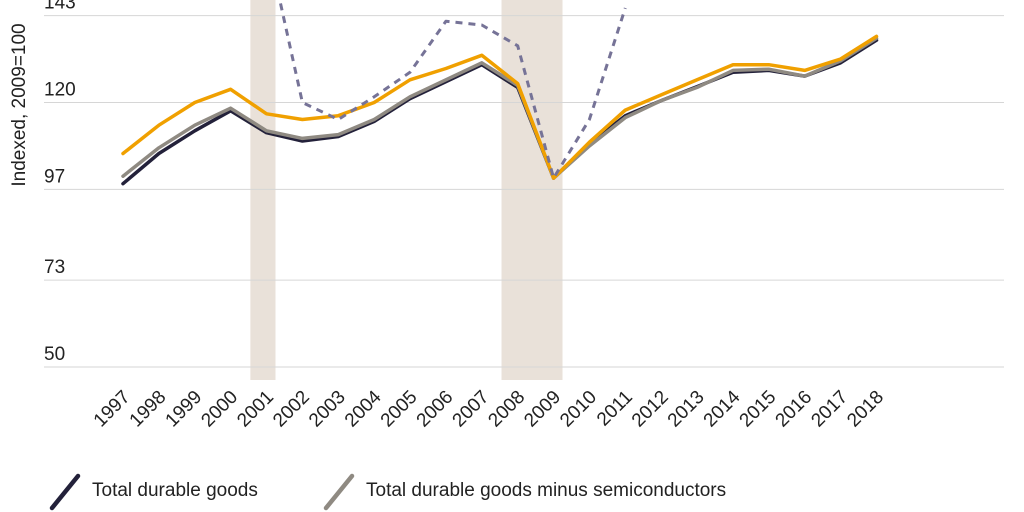 This screenshot has width=1024, height=512. I want to click on x-tick-label-2008: 2008, so click(506, 409).